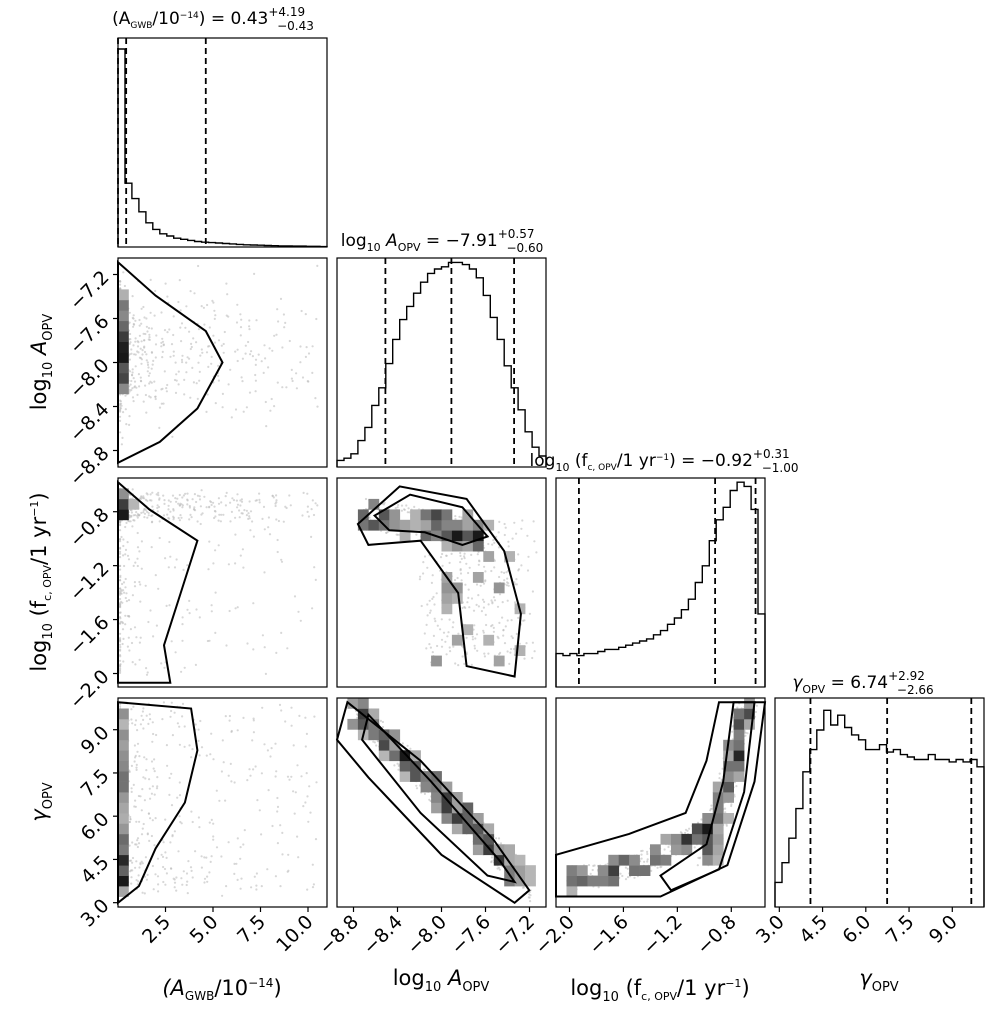 The width and height of the screenshot is (997, 1026). Describe the element at coordinates (89, 636) in the screenshot. I see `y-tick-label: −1.6` at that location.